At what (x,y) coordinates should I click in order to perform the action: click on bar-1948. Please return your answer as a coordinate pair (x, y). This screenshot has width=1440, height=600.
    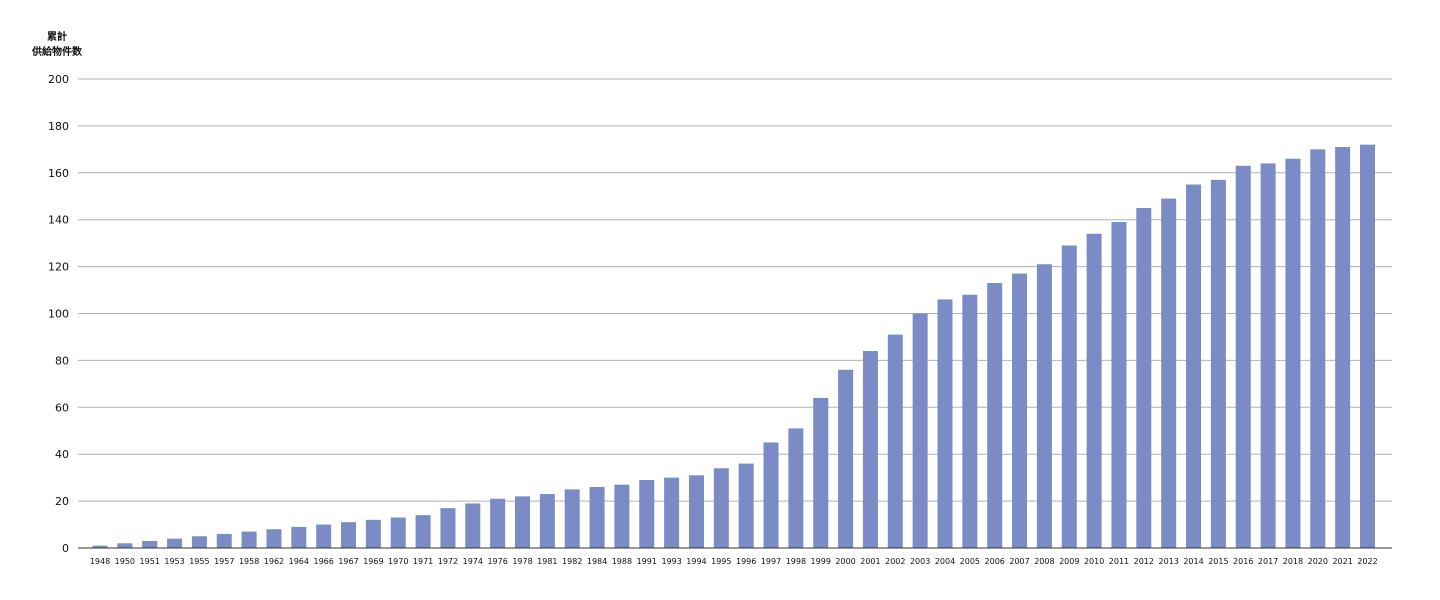
    Looking at the image, I should click on (100, 546).